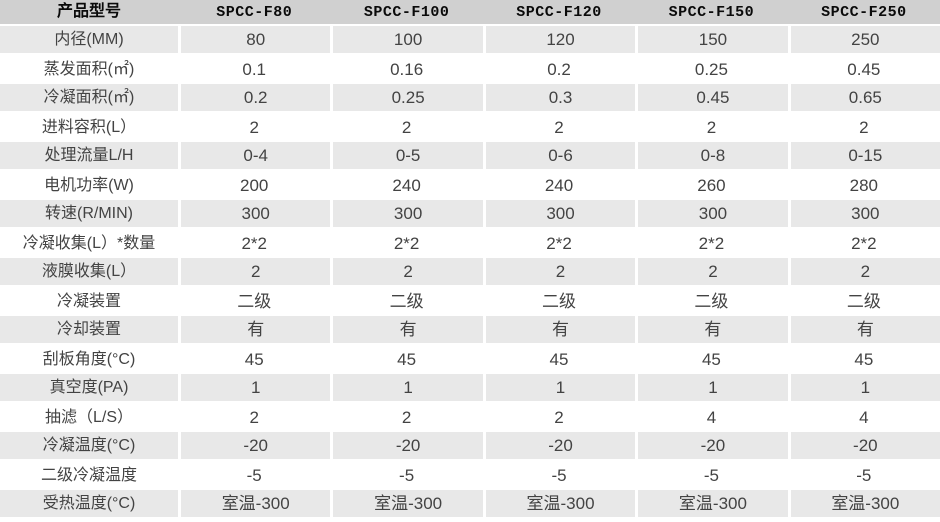 The width and height of the screenshot is (940, 522). What do you see at coordinates (89, 388) in the screenshot?
I see `row-label: 真空度(PA)` at bounding box center [89, 388].